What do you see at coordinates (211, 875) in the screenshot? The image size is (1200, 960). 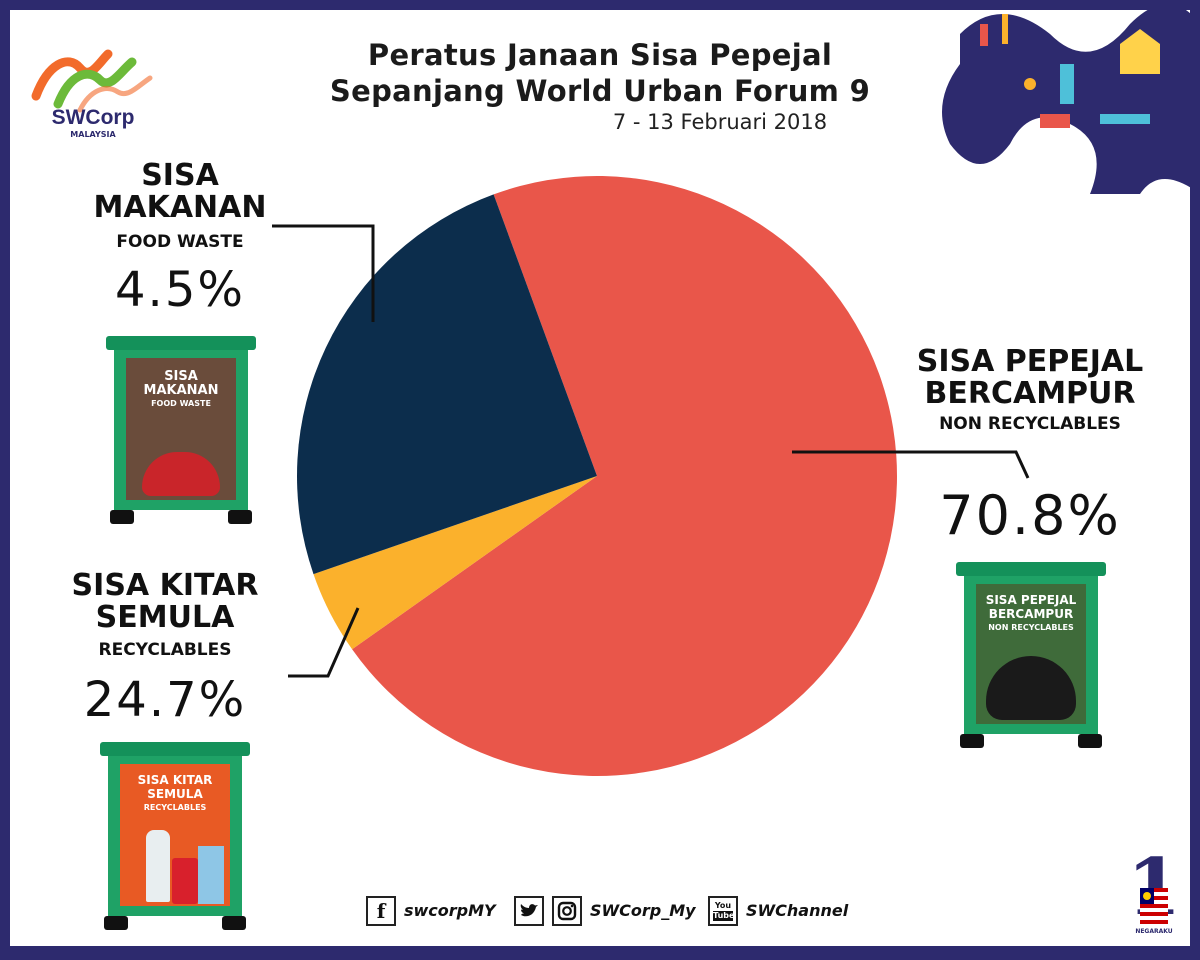 I see `carton-icon` at bounding box center [211, 875].